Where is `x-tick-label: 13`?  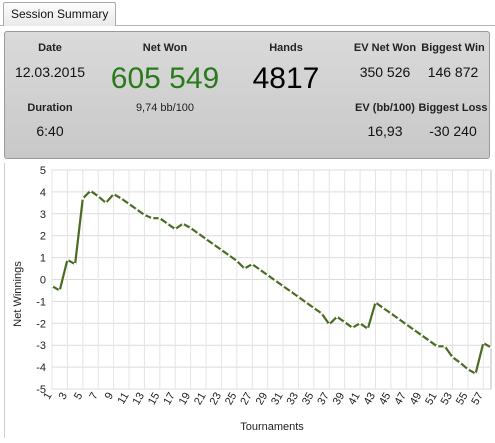 x-tick-label: 13 is located at coordinates (139, 399).